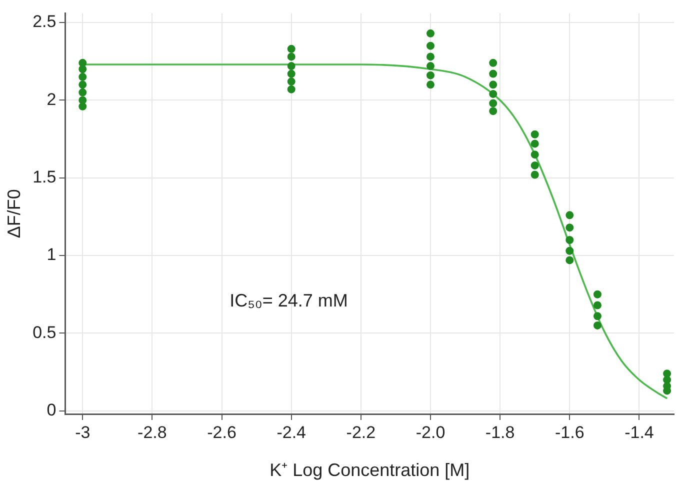 Image resolution: width=680 pixels, height=486 pixels. I want to click on y-axis-title: ΔF/F0, so click(14, 213).